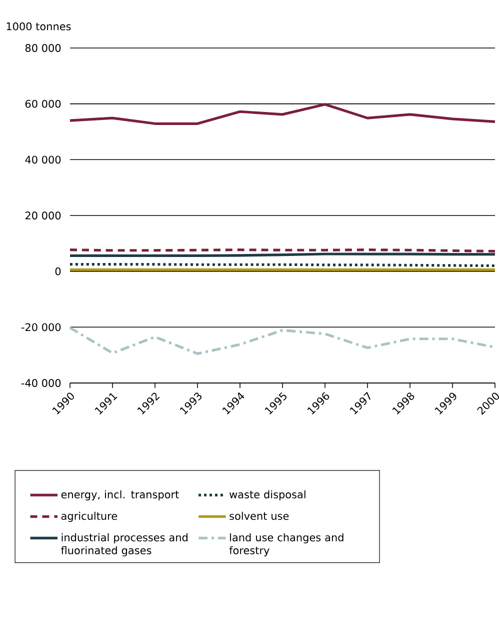 This screenshot has width=499, height=634. I want to click on y-tick-label: 60 000, so click(43, 104).